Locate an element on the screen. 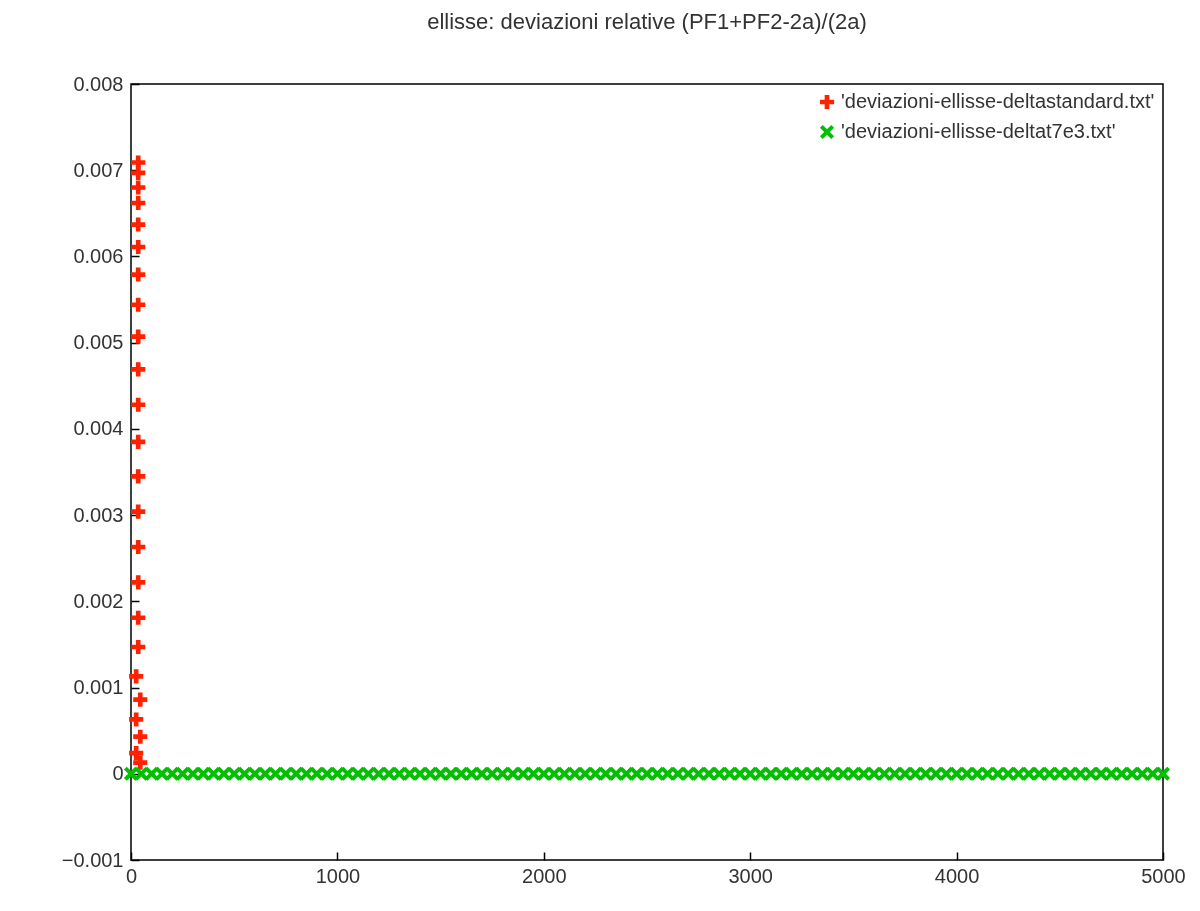 Image resolution: width=1200 pixels, height=911 pixels. y-tick-label: 0.005 is located at coordinates (98, 342).